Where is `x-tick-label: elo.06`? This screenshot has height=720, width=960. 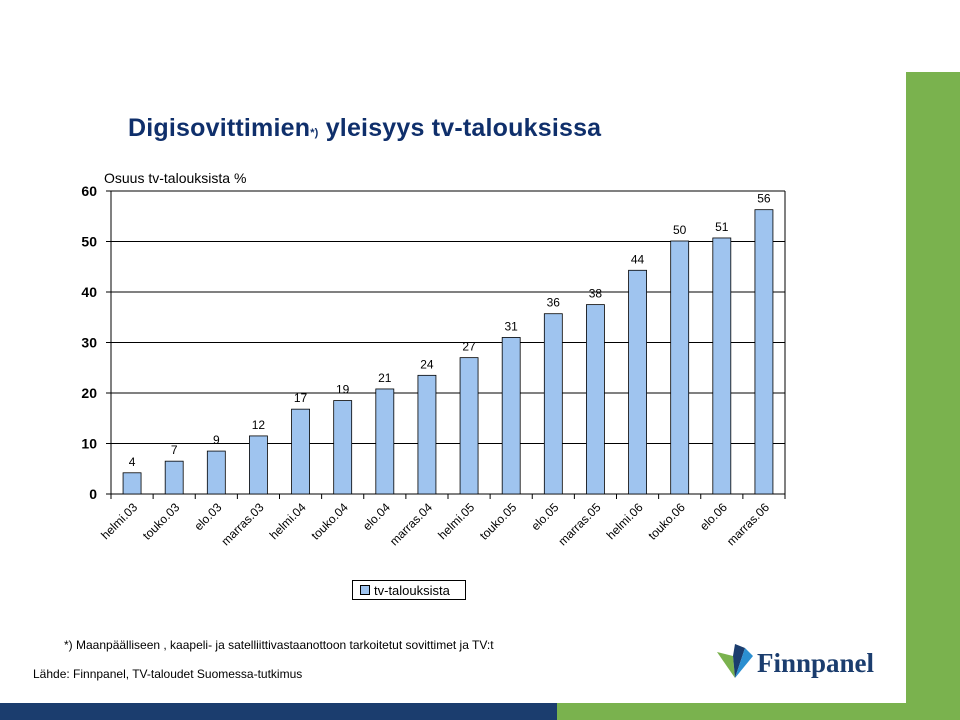 x-tick-label: elo.06 is located at coordinates (713, 516).